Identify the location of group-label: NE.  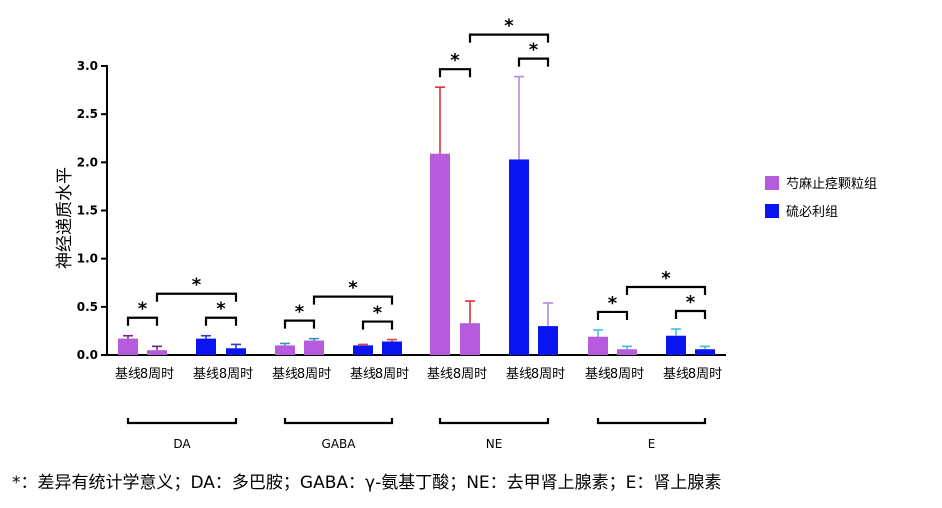
(494, 444).